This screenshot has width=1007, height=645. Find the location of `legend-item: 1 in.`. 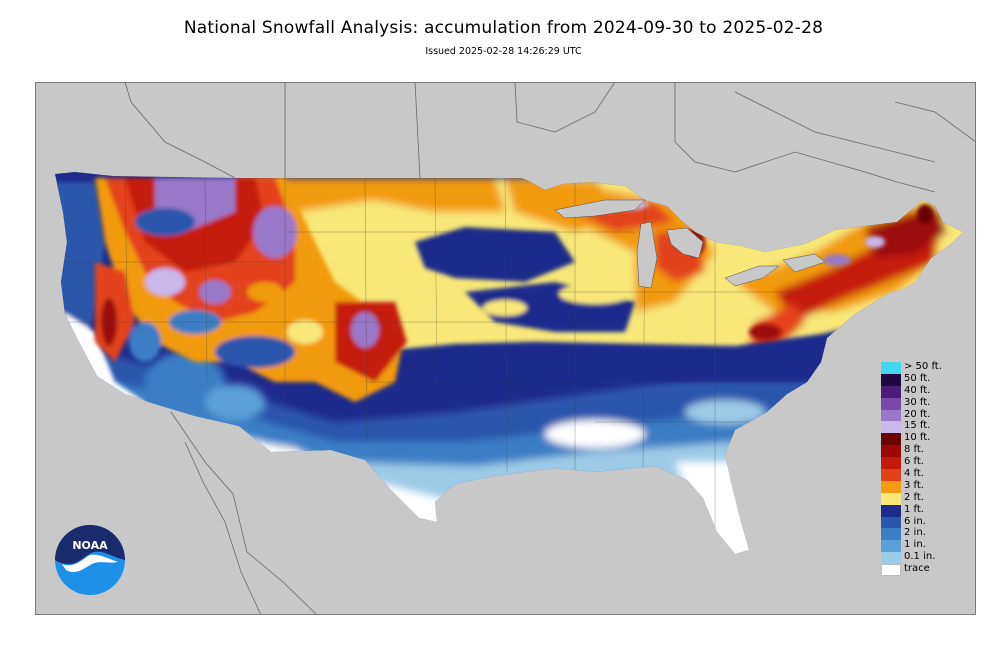

legend-item: 1 in. is located at coordinates (921, 546).